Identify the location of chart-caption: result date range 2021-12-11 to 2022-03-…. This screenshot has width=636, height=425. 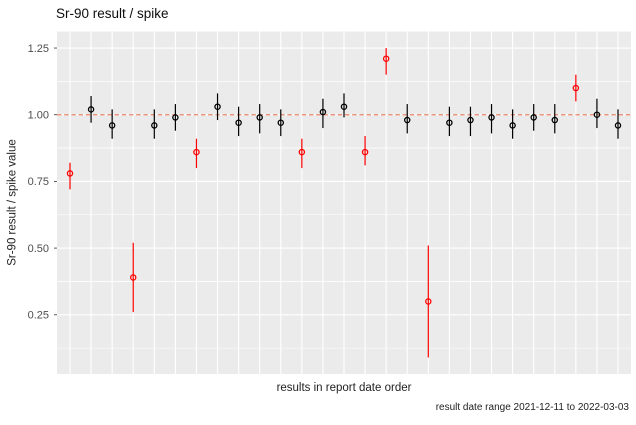
(532, 407).